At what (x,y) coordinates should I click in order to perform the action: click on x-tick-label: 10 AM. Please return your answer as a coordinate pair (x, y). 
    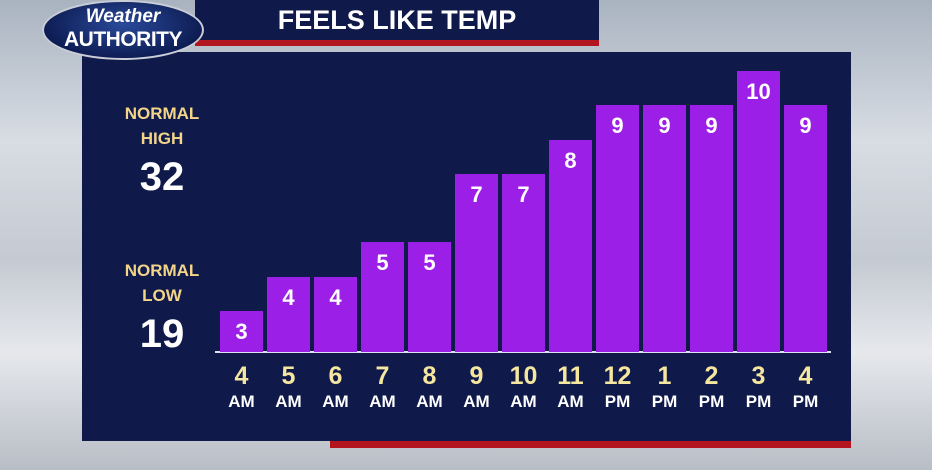
    Looking at the image, I should click on (523, 387).